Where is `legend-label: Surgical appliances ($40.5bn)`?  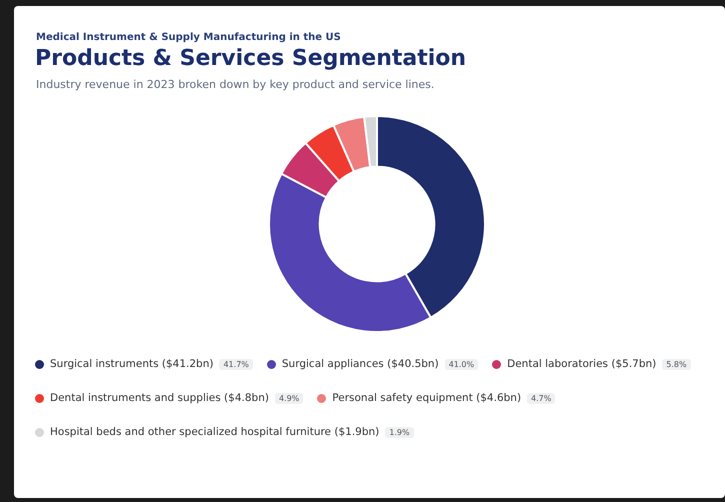 legend-label: Surgical appliances ($40.5bn) is located at coordinates (360, 364).